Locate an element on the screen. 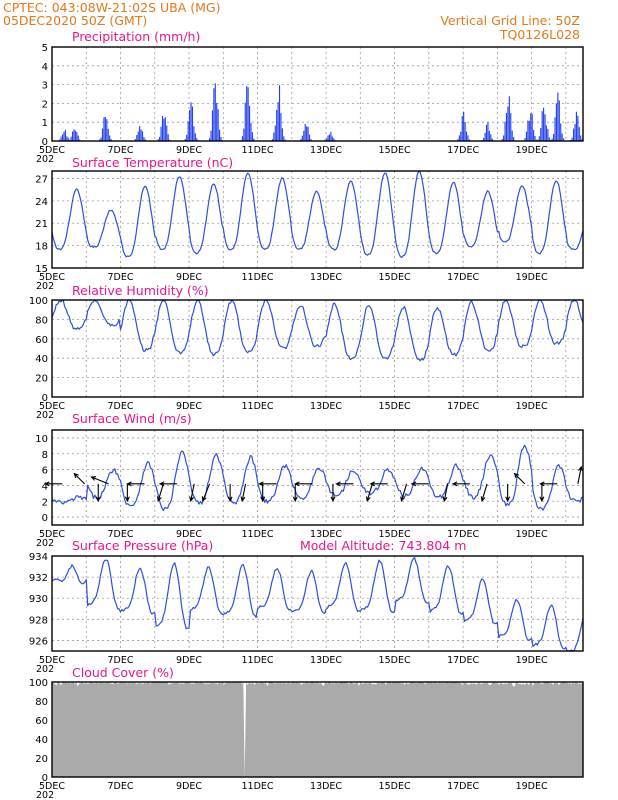 The height and width of the screenshot is (800, 618). x-tick-label: 9DEC is located at coordinates (189, 660).